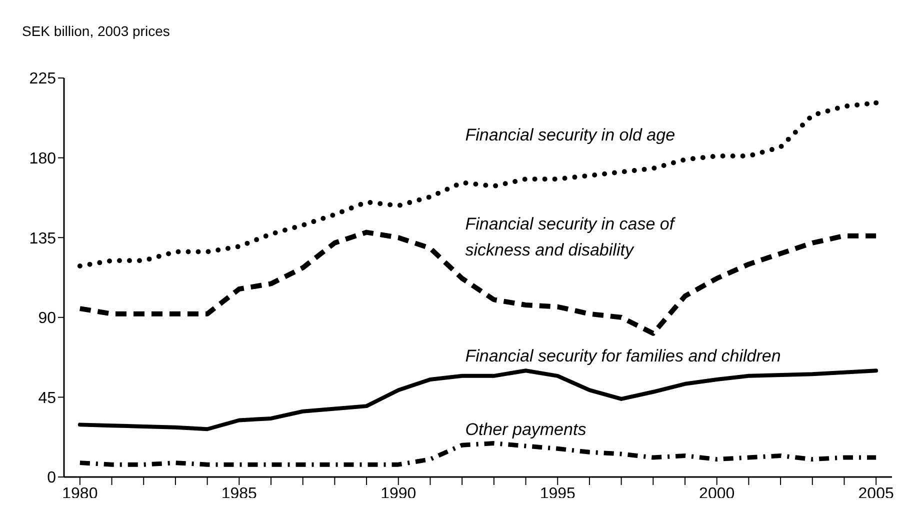 Image resolution: width=907 pixels, height=506 pixels. I want to click on y-tick-label: 45, so click(47, 398).